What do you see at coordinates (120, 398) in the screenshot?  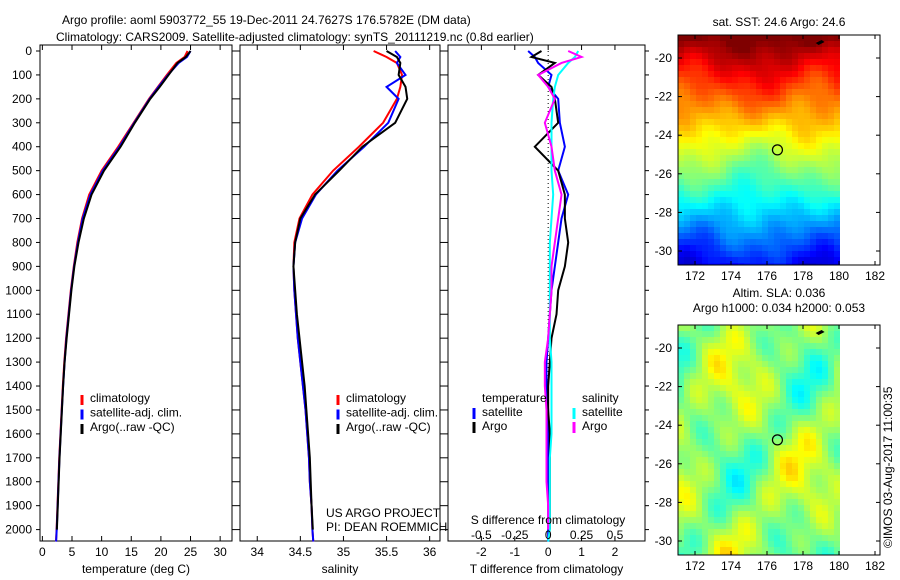 I see `legend-label: climatology` at bounding box center [120, 398].